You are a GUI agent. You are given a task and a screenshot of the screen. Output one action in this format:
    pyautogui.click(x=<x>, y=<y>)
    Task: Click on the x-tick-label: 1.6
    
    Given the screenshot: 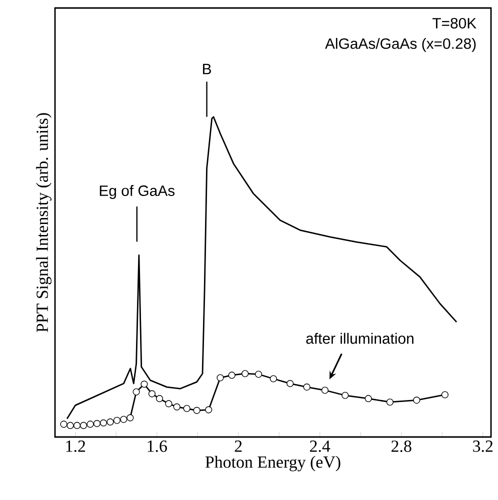 What is the action you would take?
    pyautogui.click(x=157, y=446)
    